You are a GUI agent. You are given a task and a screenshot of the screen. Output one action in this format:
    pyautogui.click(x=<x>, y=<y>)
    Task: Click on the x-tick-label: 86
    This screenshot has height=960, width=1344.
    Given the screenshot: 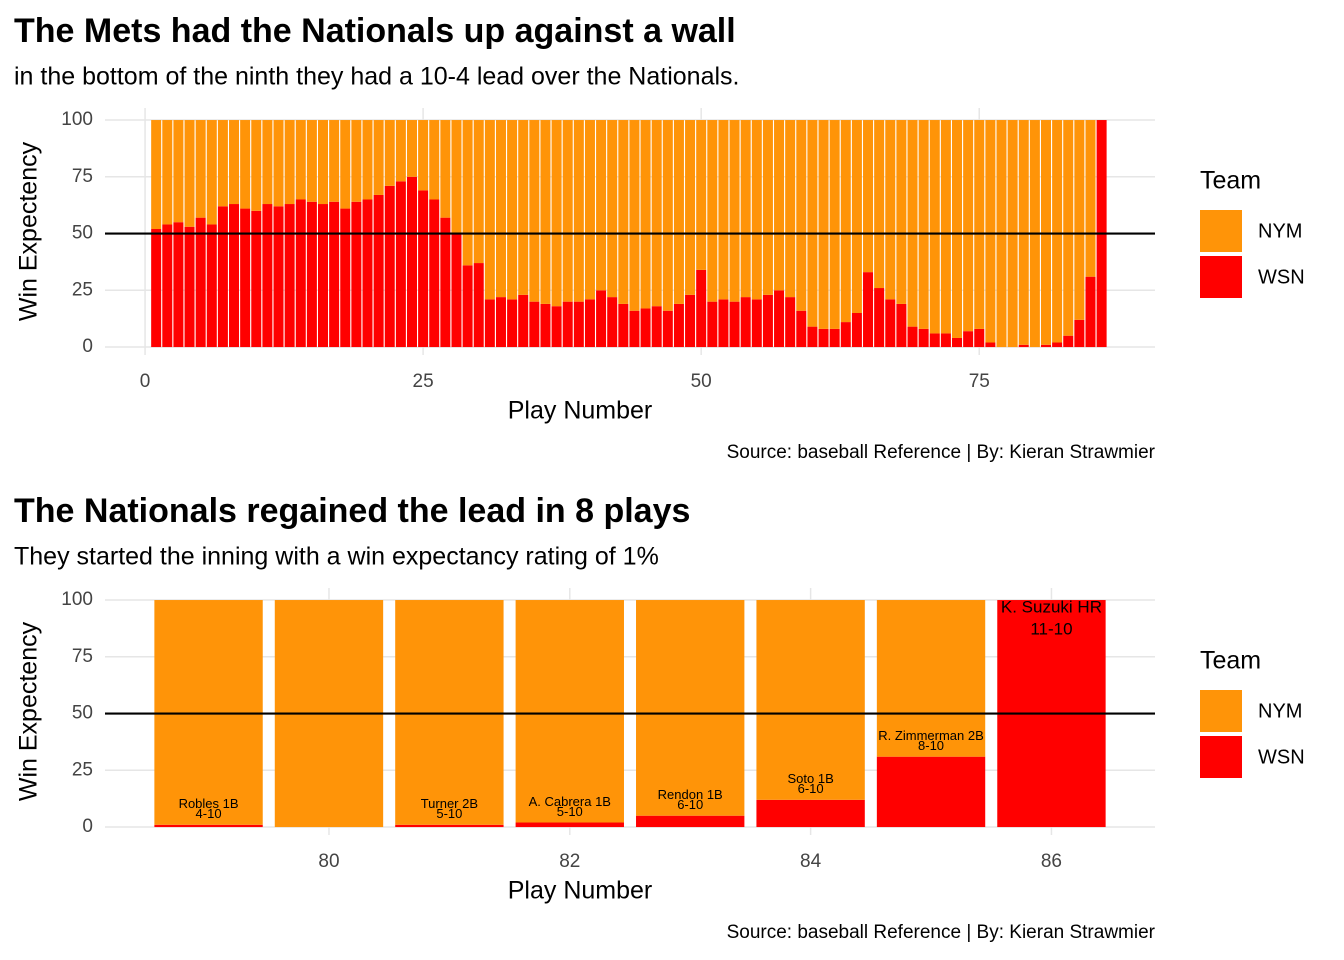 What is the action you would take?
    pyautogui.click(x=1051, y=861)
    